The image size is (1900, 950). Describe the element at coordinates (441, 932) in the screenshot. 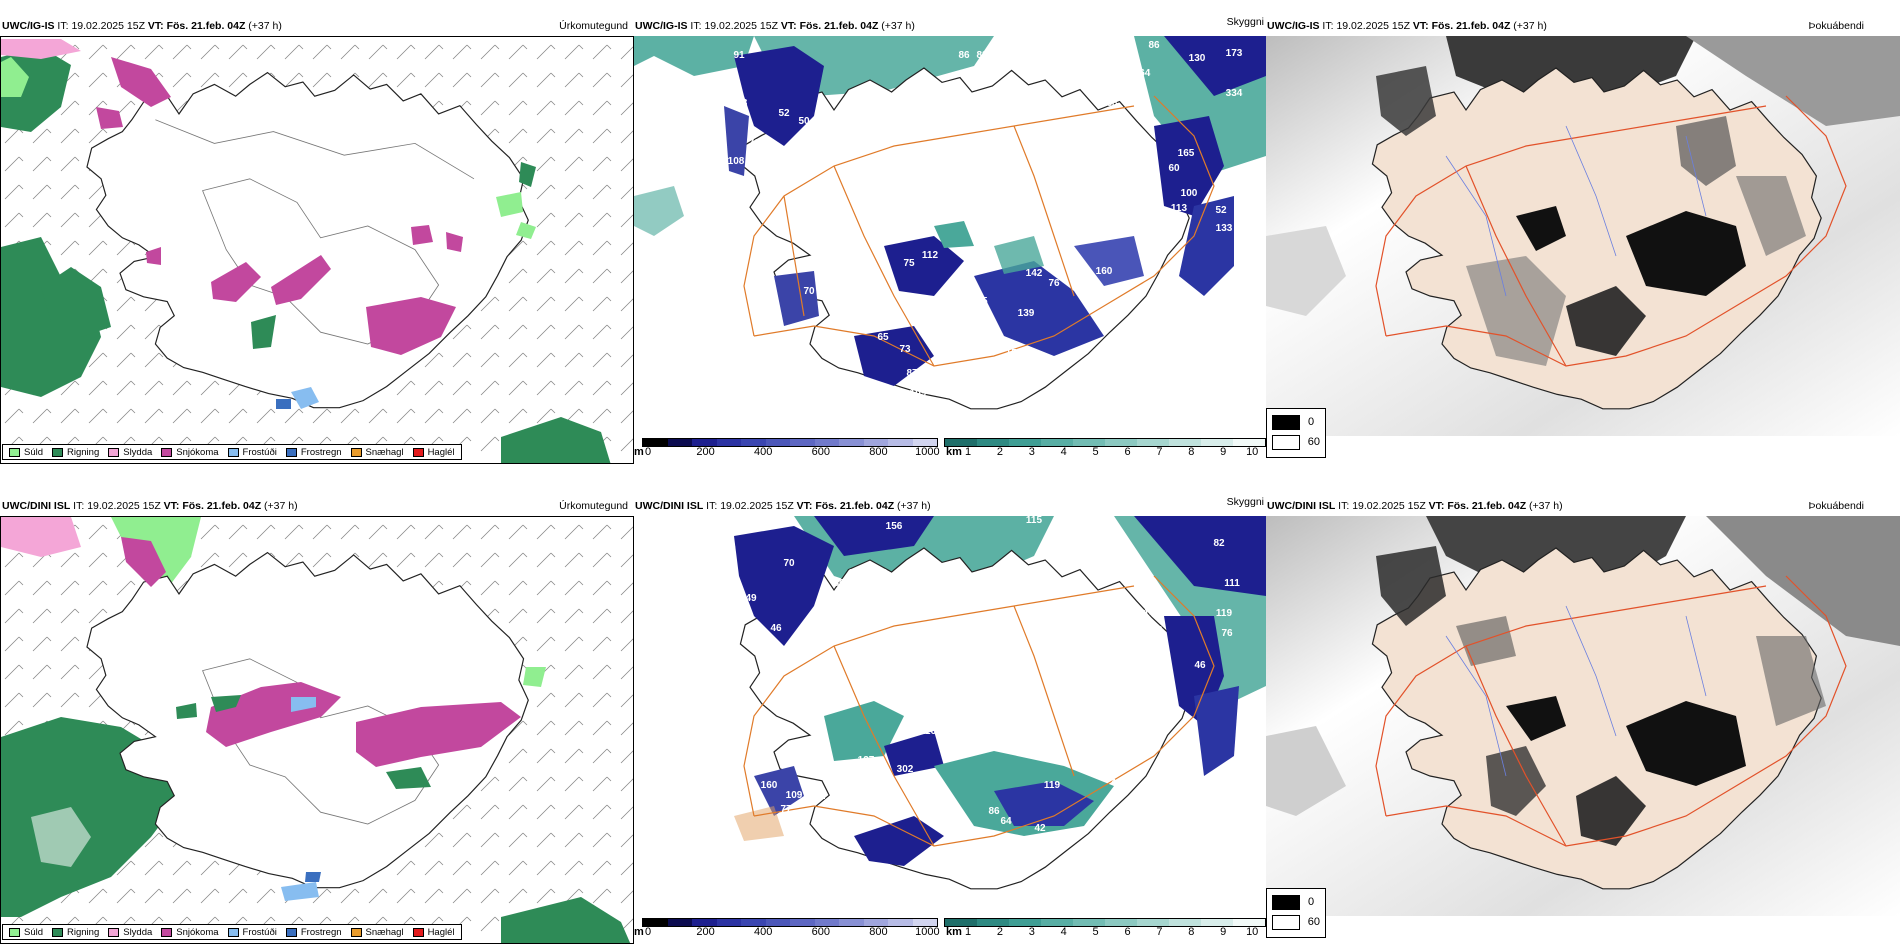

I see `legend-label: Haglél` at that location.